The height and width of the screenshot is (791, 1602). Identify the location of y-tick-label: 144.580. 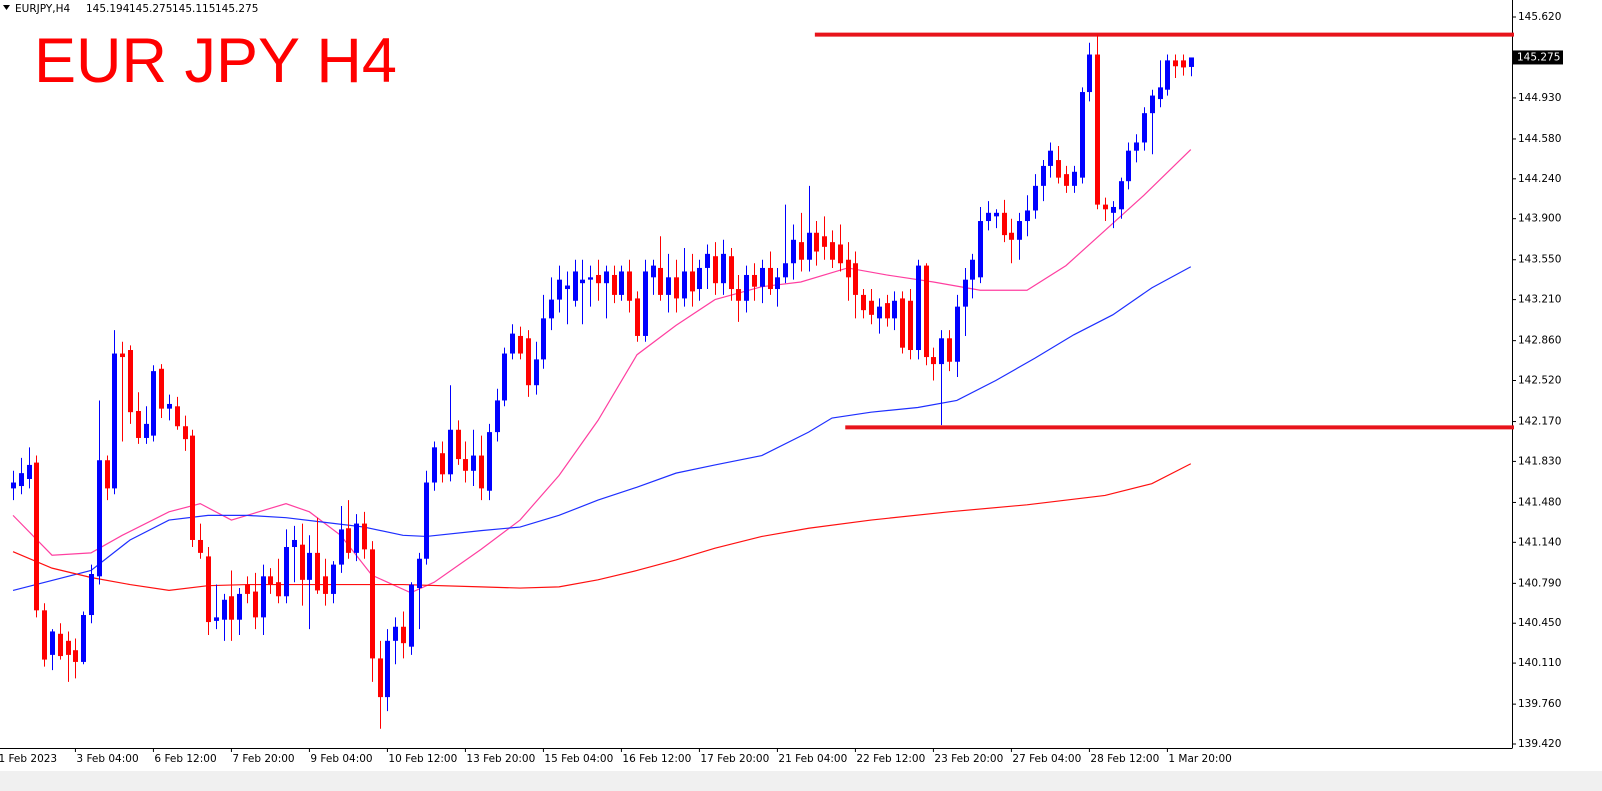
(1539, 139).